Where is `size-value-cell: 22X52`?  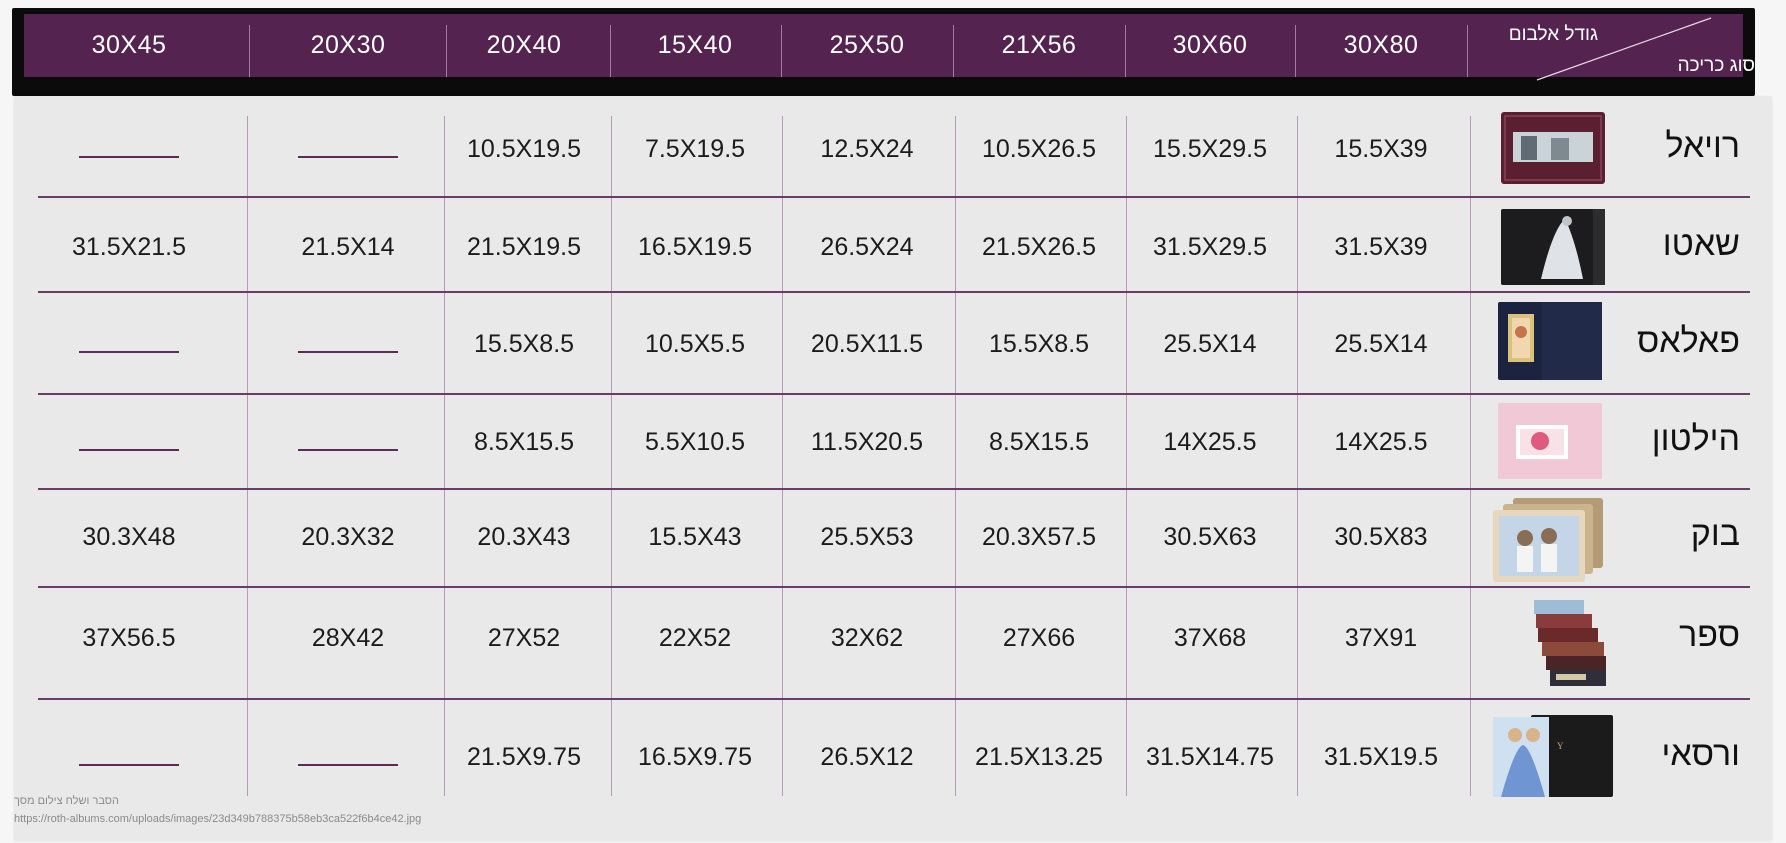
size-value-cell: 22X52 is located at coordinates (695, 637).